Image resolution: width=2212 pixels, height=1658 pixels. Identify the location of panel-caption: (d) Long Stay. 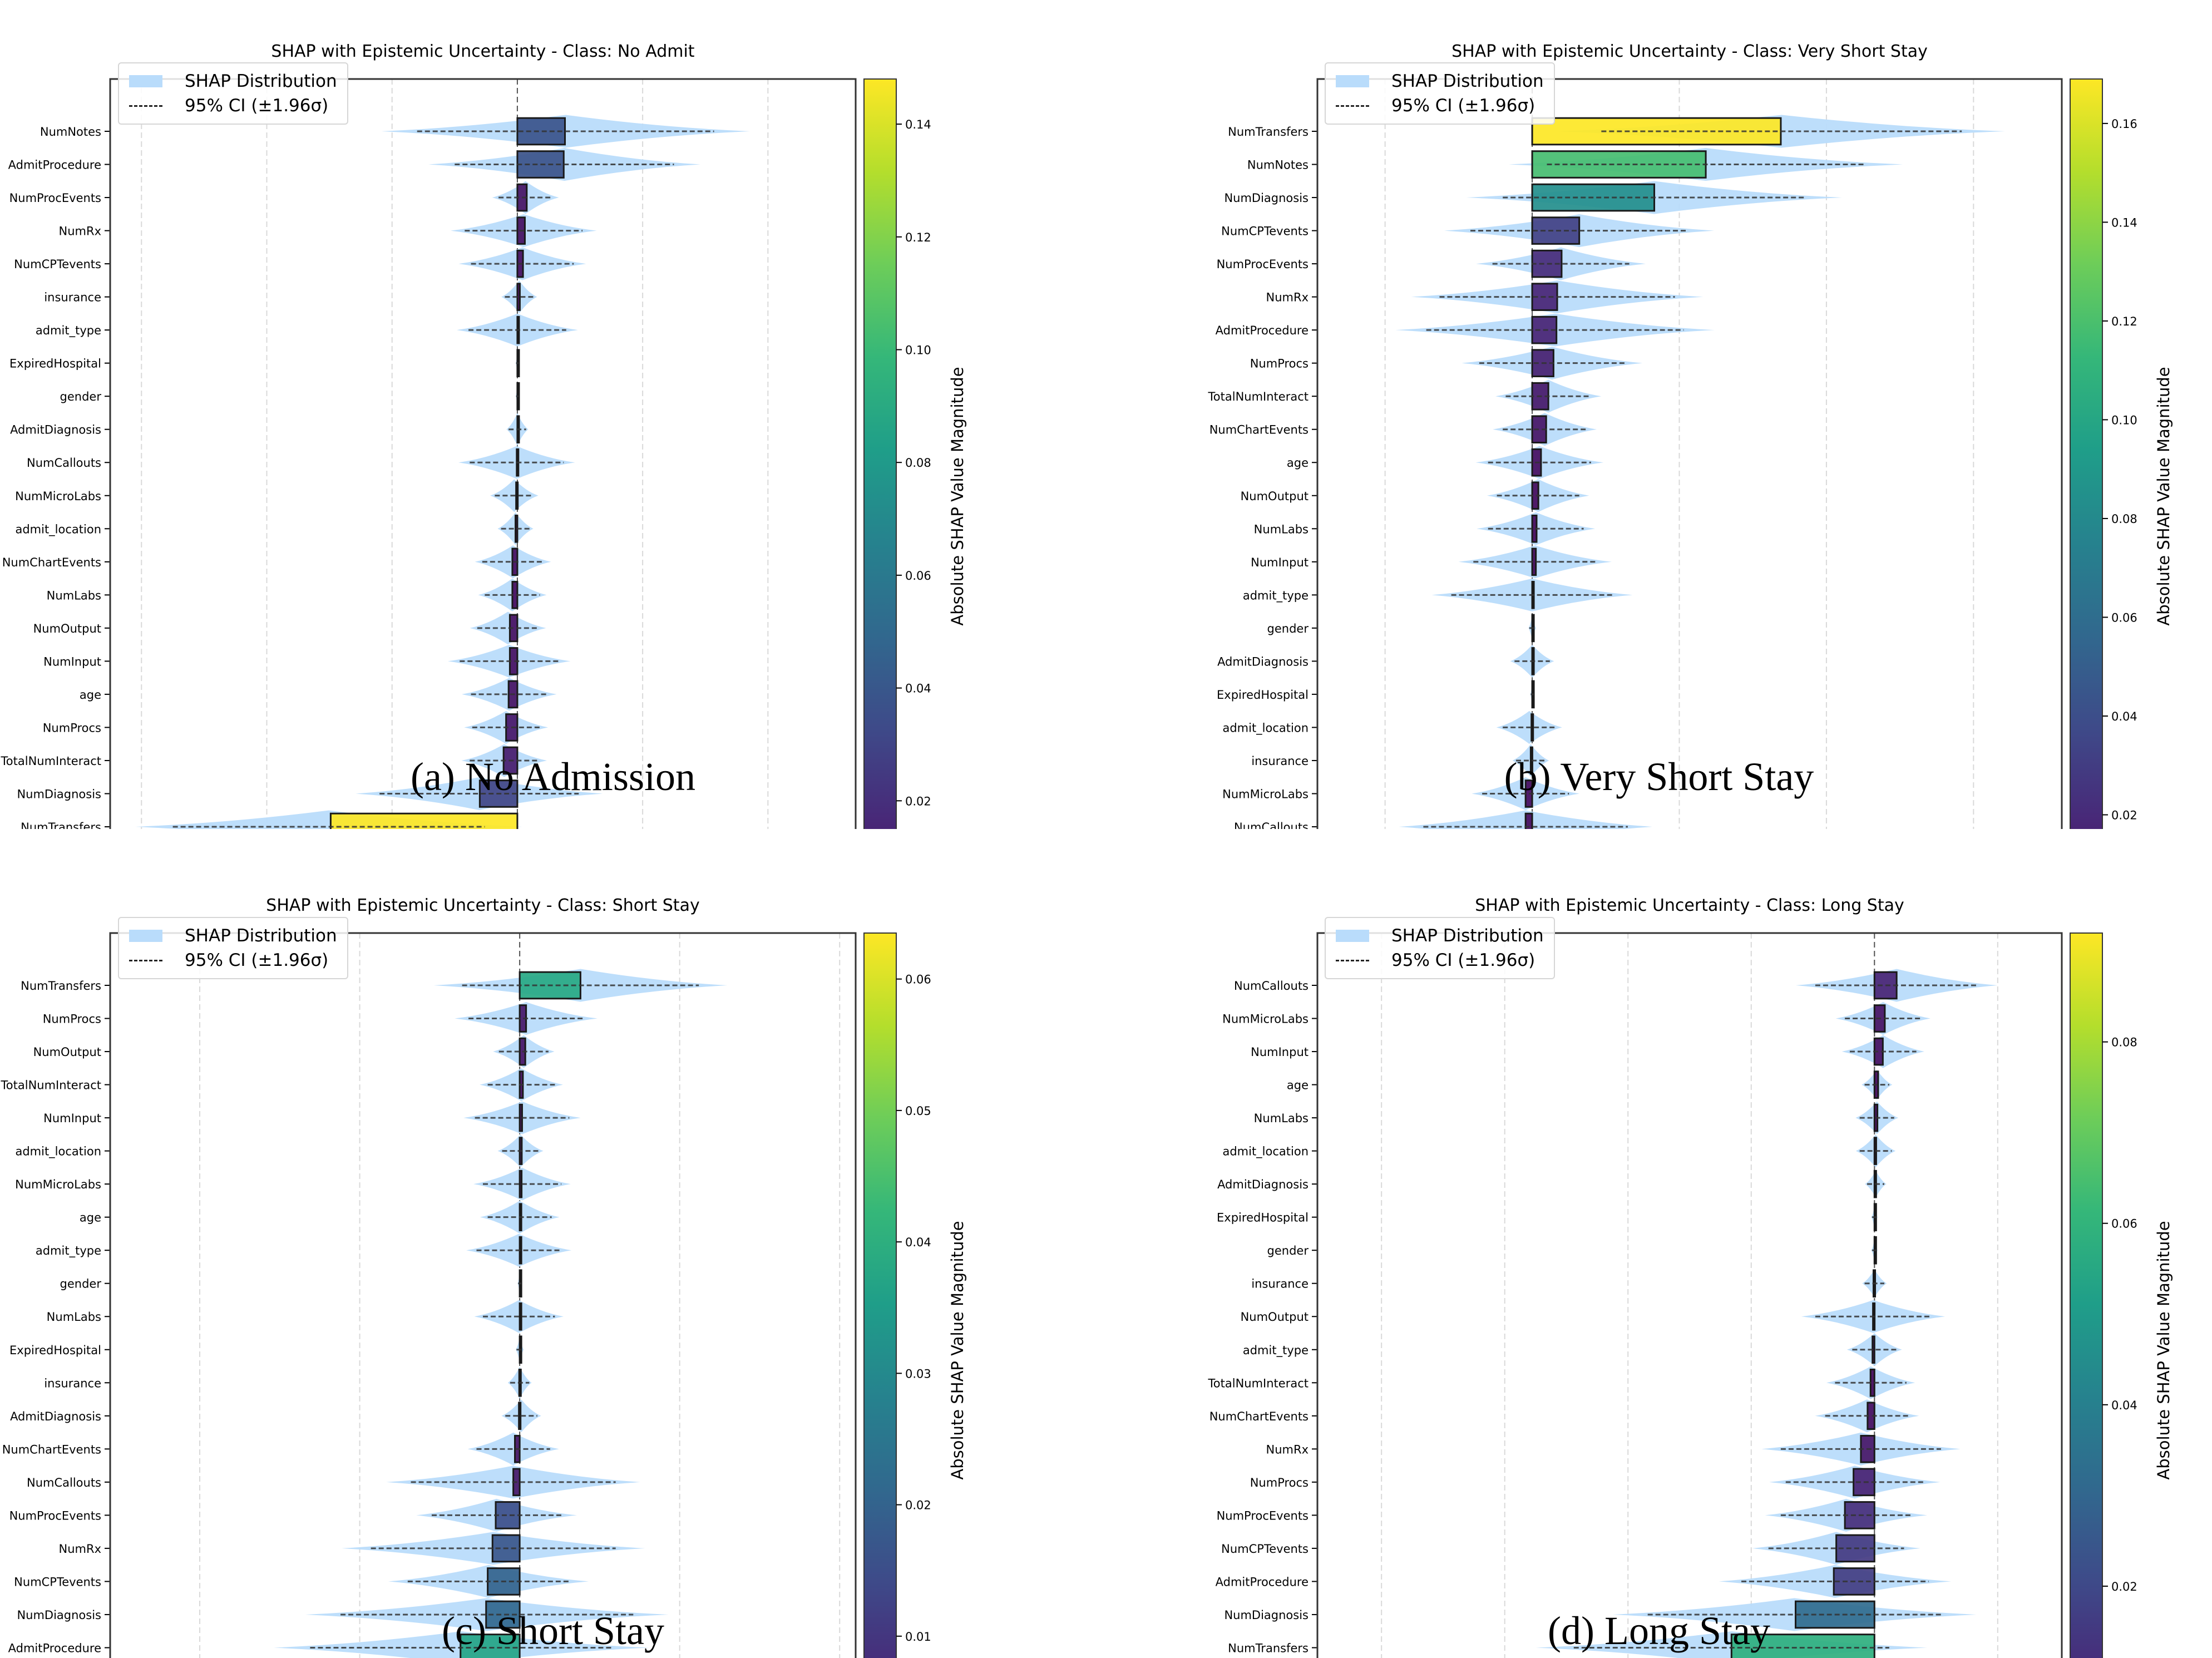
(1659, 1630).